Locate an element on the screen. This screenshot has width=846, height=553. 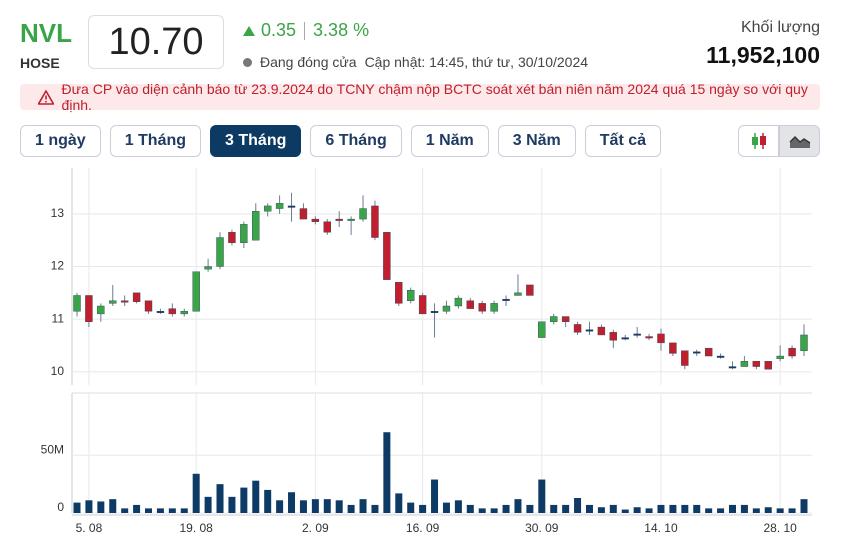
range-button: 3 Tháng is located at coordinates (256, 141).